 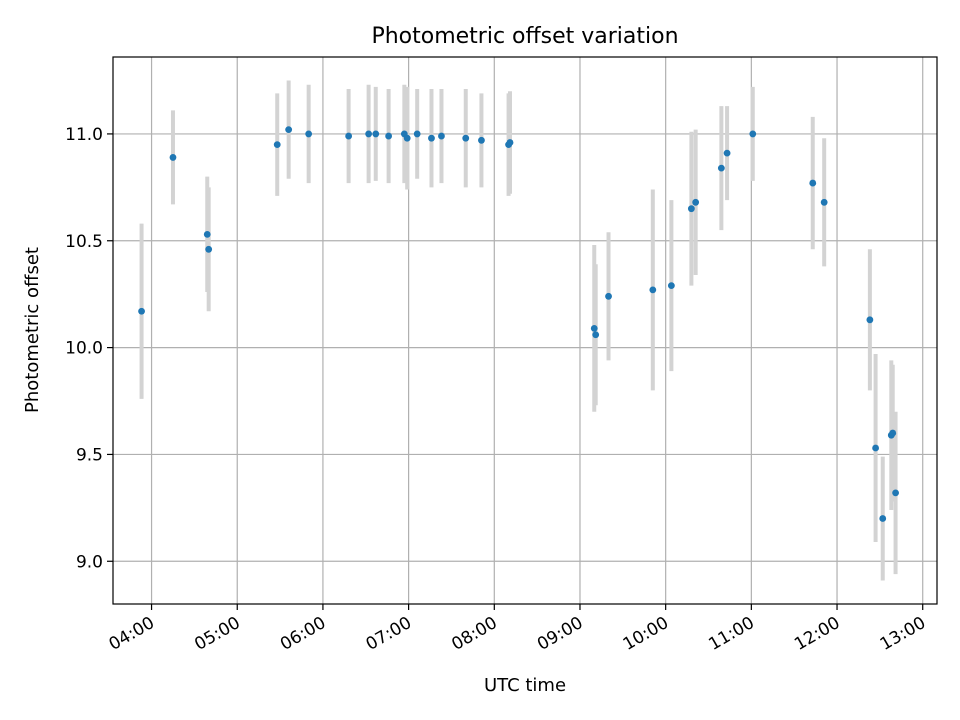 What do you see at coordinates (525, 685) in the screenshot?
I see `x-axis-label: UTC time` at bounding box center [525, 685].